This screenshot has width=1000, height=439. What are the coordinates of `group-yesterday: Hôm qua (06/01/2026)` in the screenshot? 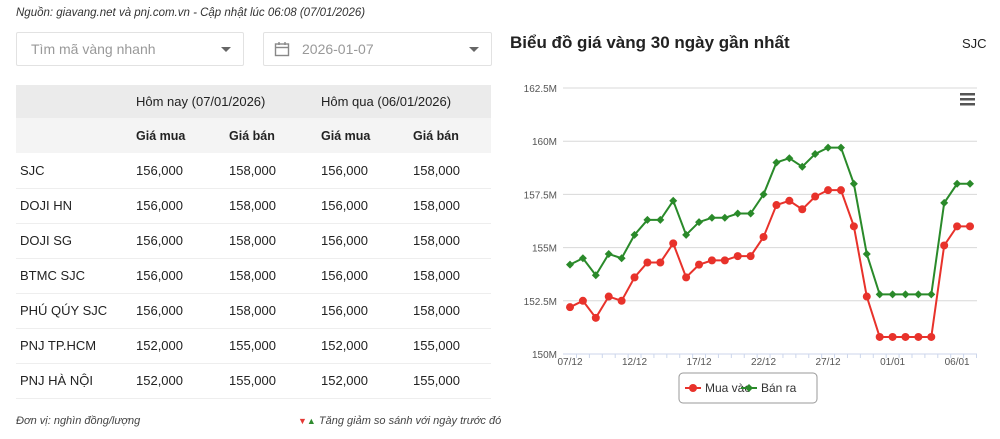 It's located at (406, 101).